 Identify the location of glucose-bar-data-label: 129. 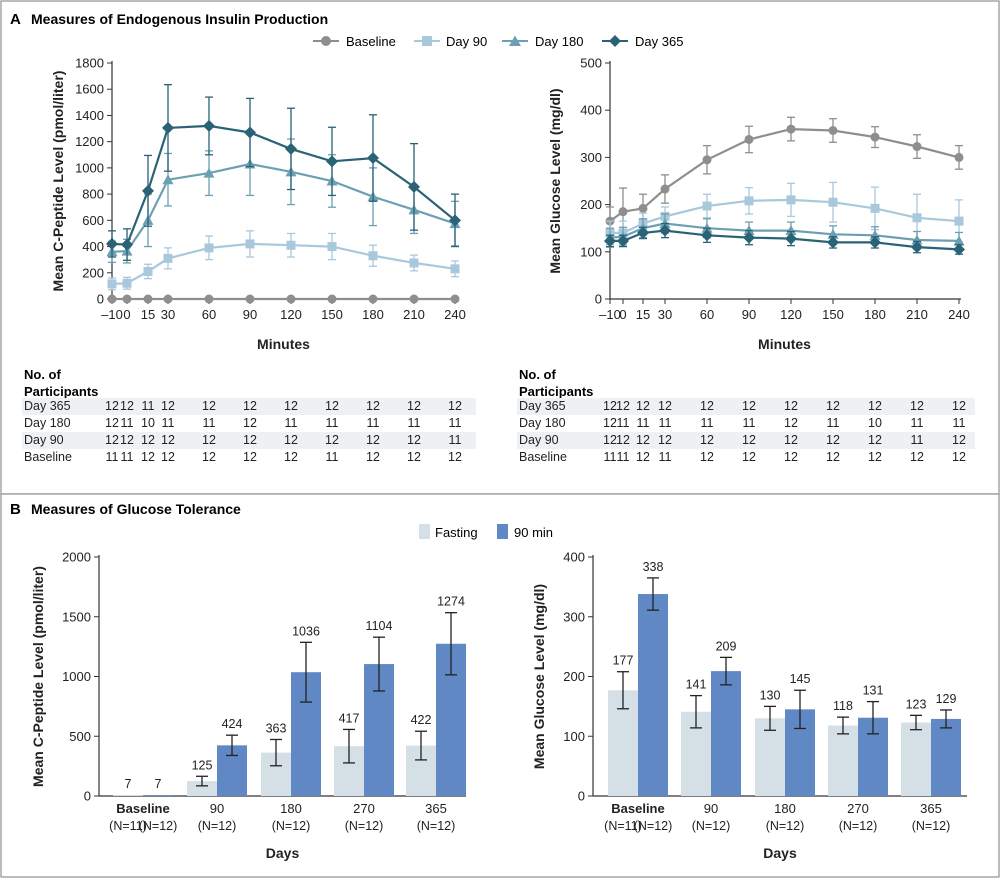
(946, 699).